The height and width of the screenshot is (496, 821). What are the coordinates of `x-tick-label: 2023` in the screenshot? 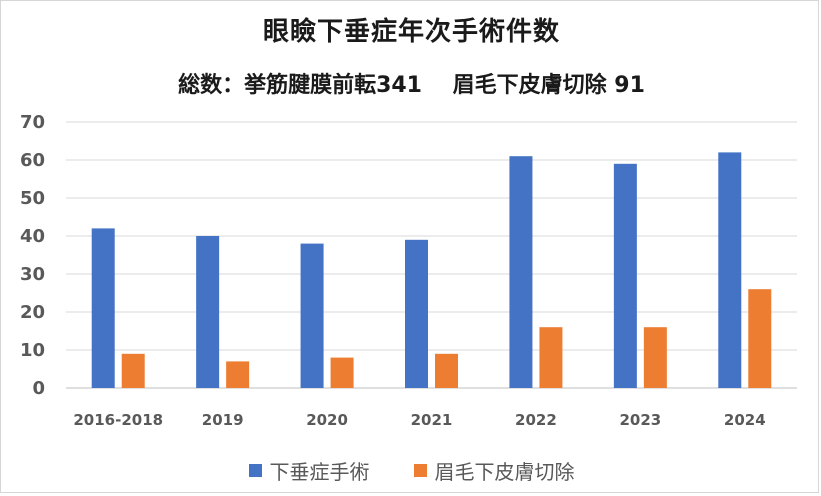 It's located at (640, 420).